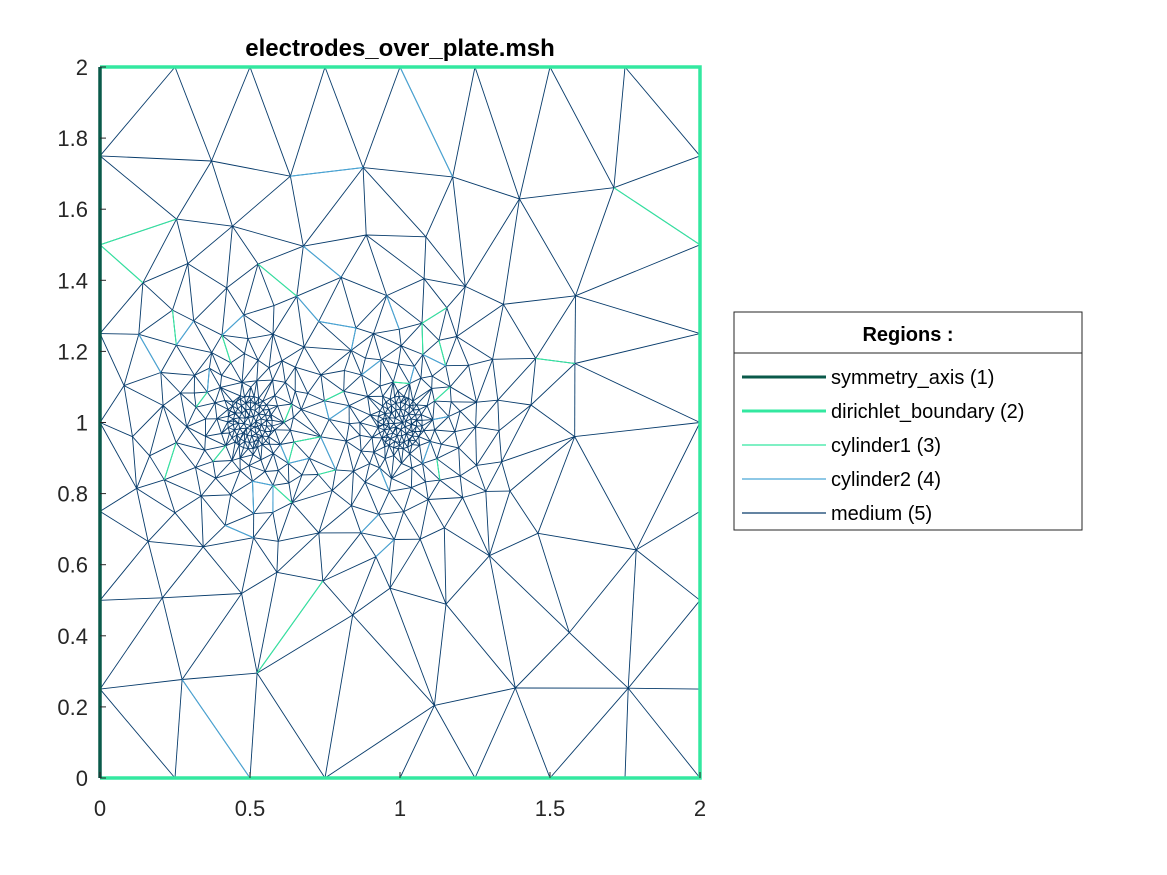  Describe the element at coordinates (400, 808) in the screenshot. I see `x-tick-label: 1` at that location.